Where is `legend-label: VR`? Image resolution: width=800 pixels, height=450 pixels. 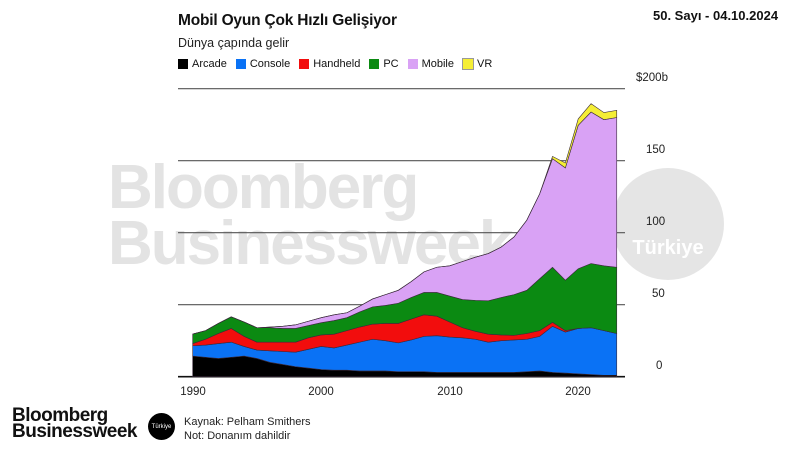 legend-label: VR is located at coordinates (485, 64).